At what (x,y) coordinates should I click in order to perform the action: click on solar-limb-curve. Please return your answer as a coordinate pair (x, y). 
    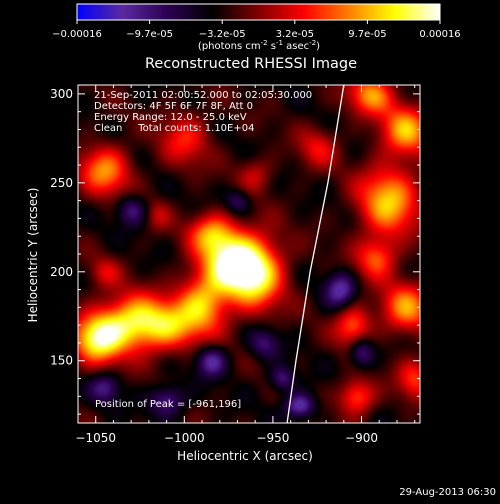
    Looking at the image, I should click on (315, 254).